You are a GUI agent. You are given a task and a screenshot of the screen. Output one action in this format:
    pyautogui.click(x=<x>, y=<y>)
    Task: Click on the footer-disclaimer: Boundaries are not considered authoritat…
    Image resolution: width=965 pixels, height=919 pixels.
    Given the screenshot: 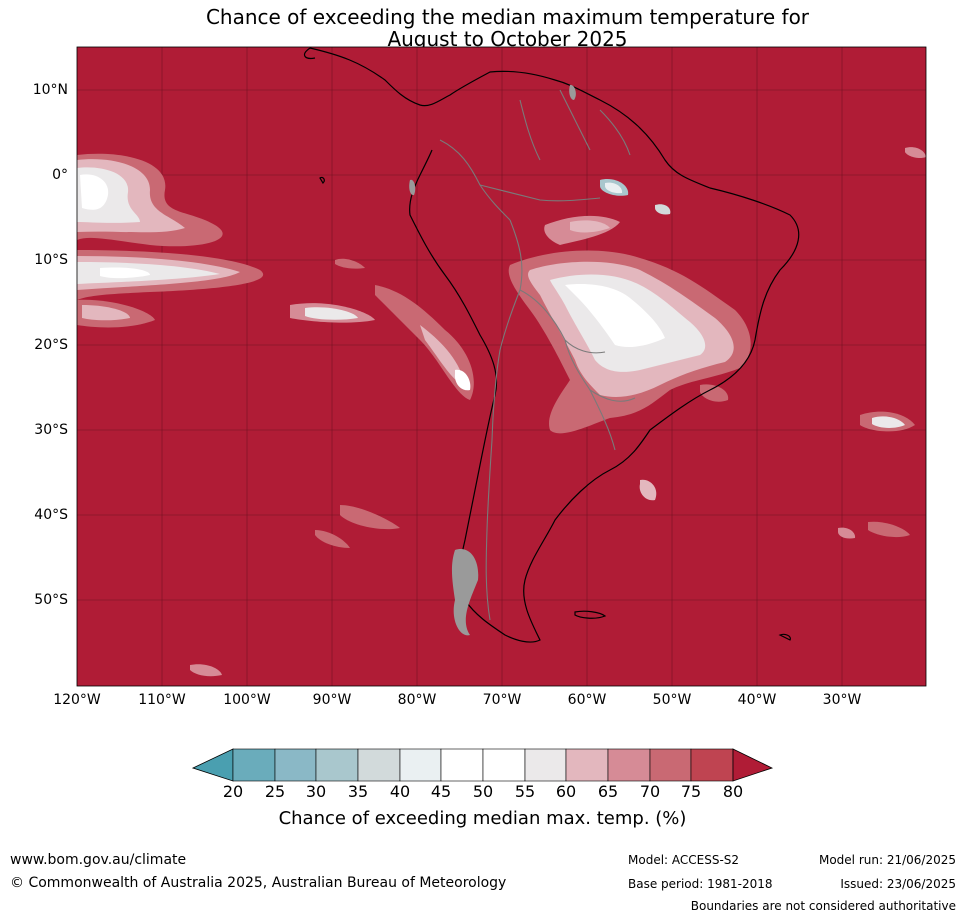 What is the action you would take?
    pyautogui.click(x=823, y=906)
    